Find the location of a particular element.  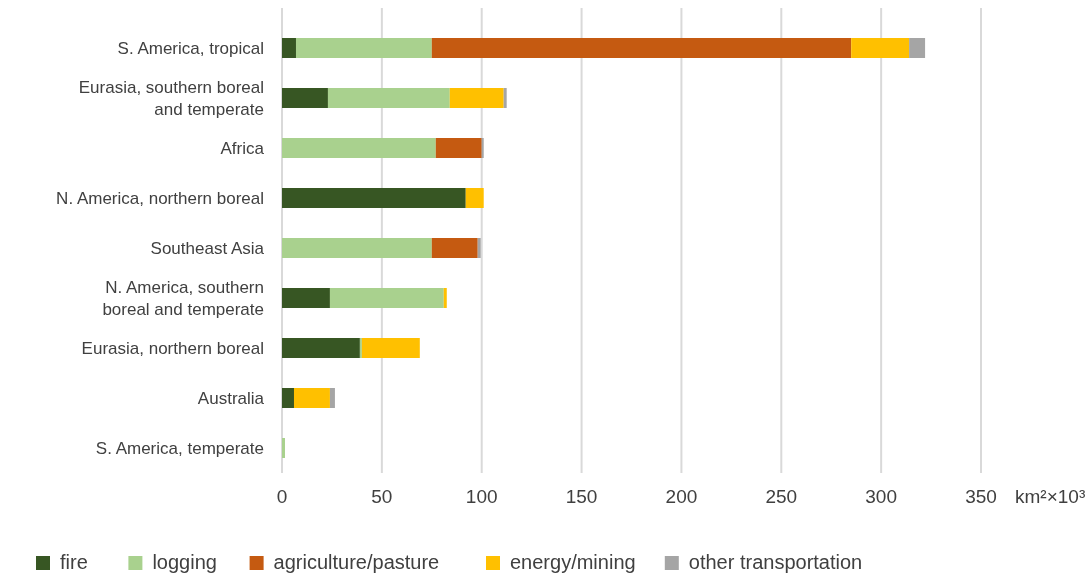

y-tick-label: Southeast Asia is located at coordinates (207, 248).